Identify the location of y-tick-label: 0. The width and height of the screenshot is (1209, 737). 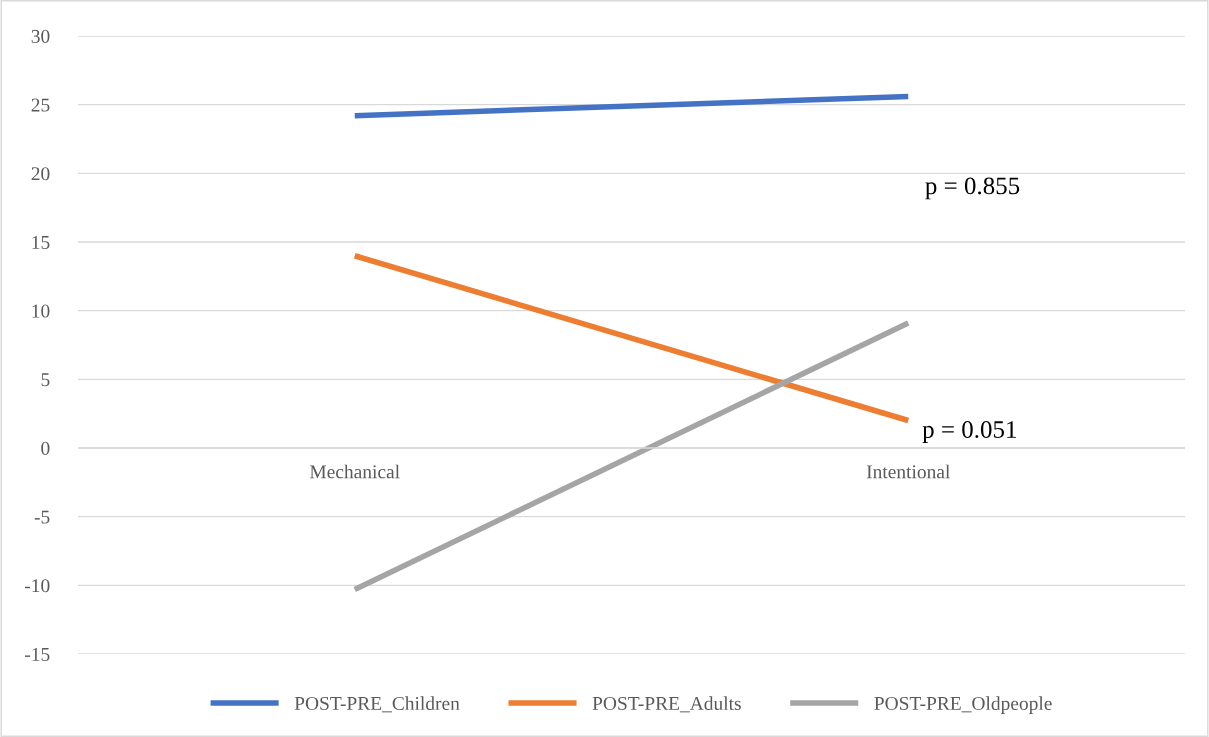
(45, 448).